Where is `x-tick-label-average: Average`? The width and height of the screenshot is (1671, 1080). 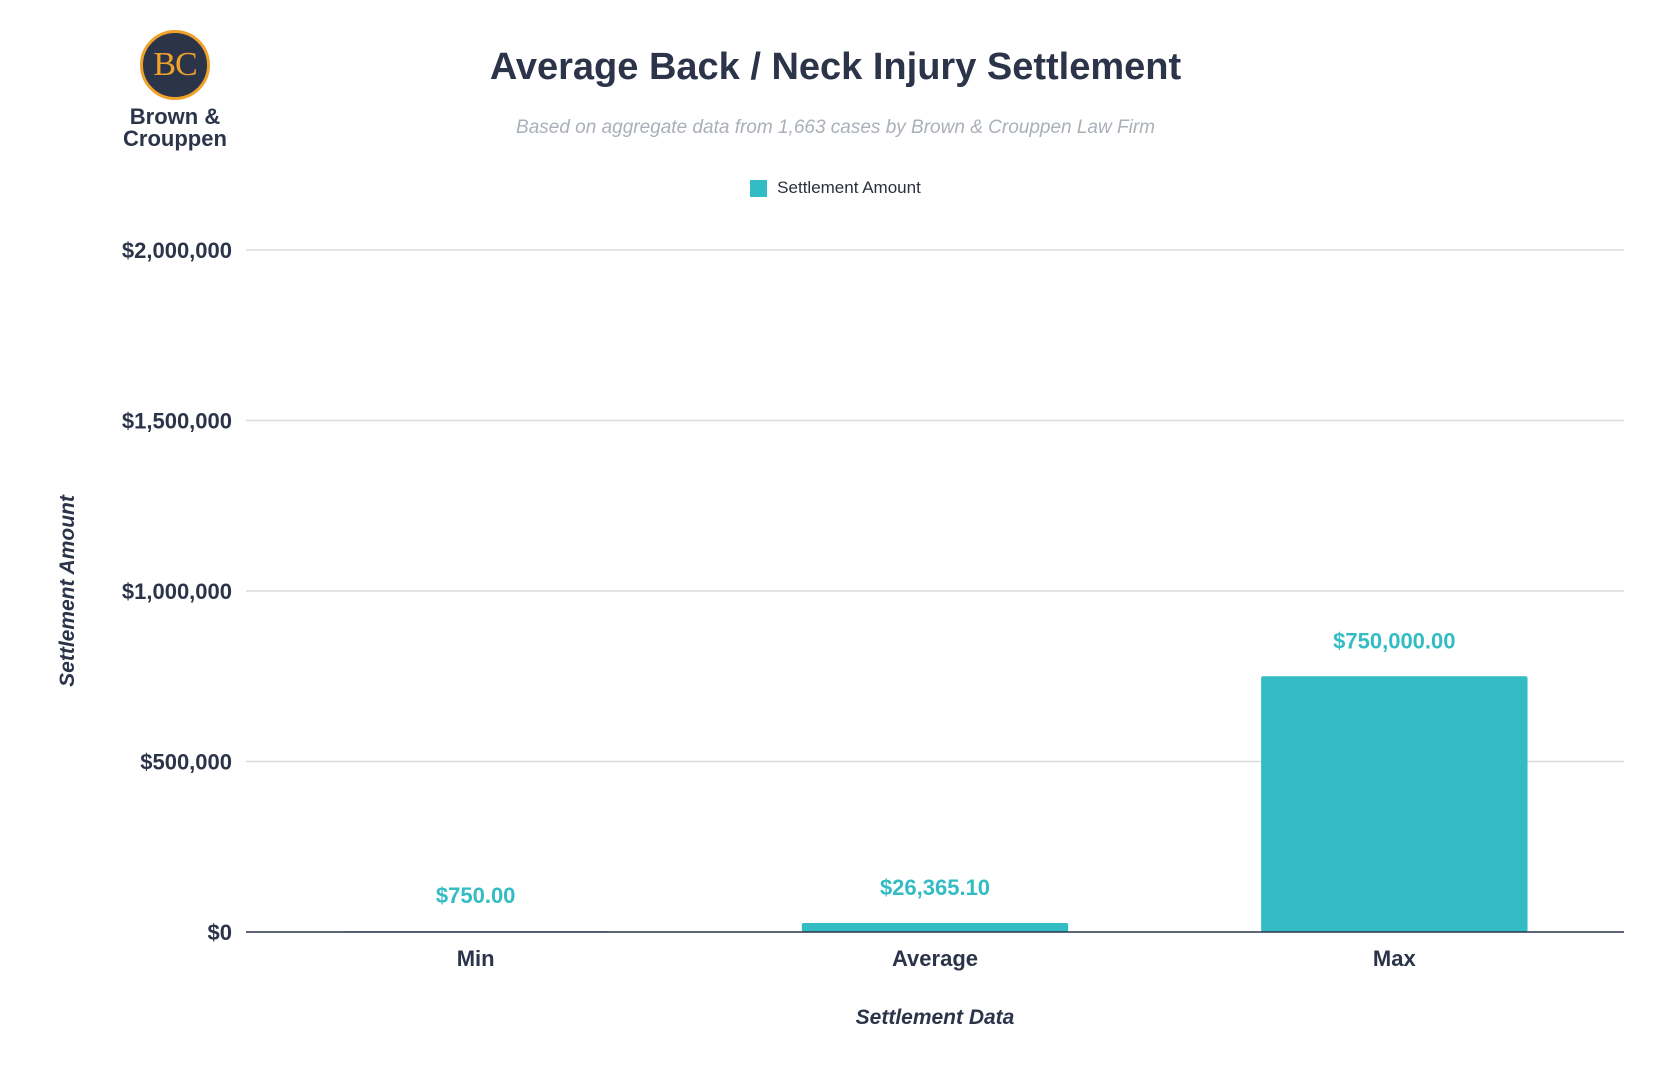
x-tick-label-average: Average is located at coordinates (935, 958).